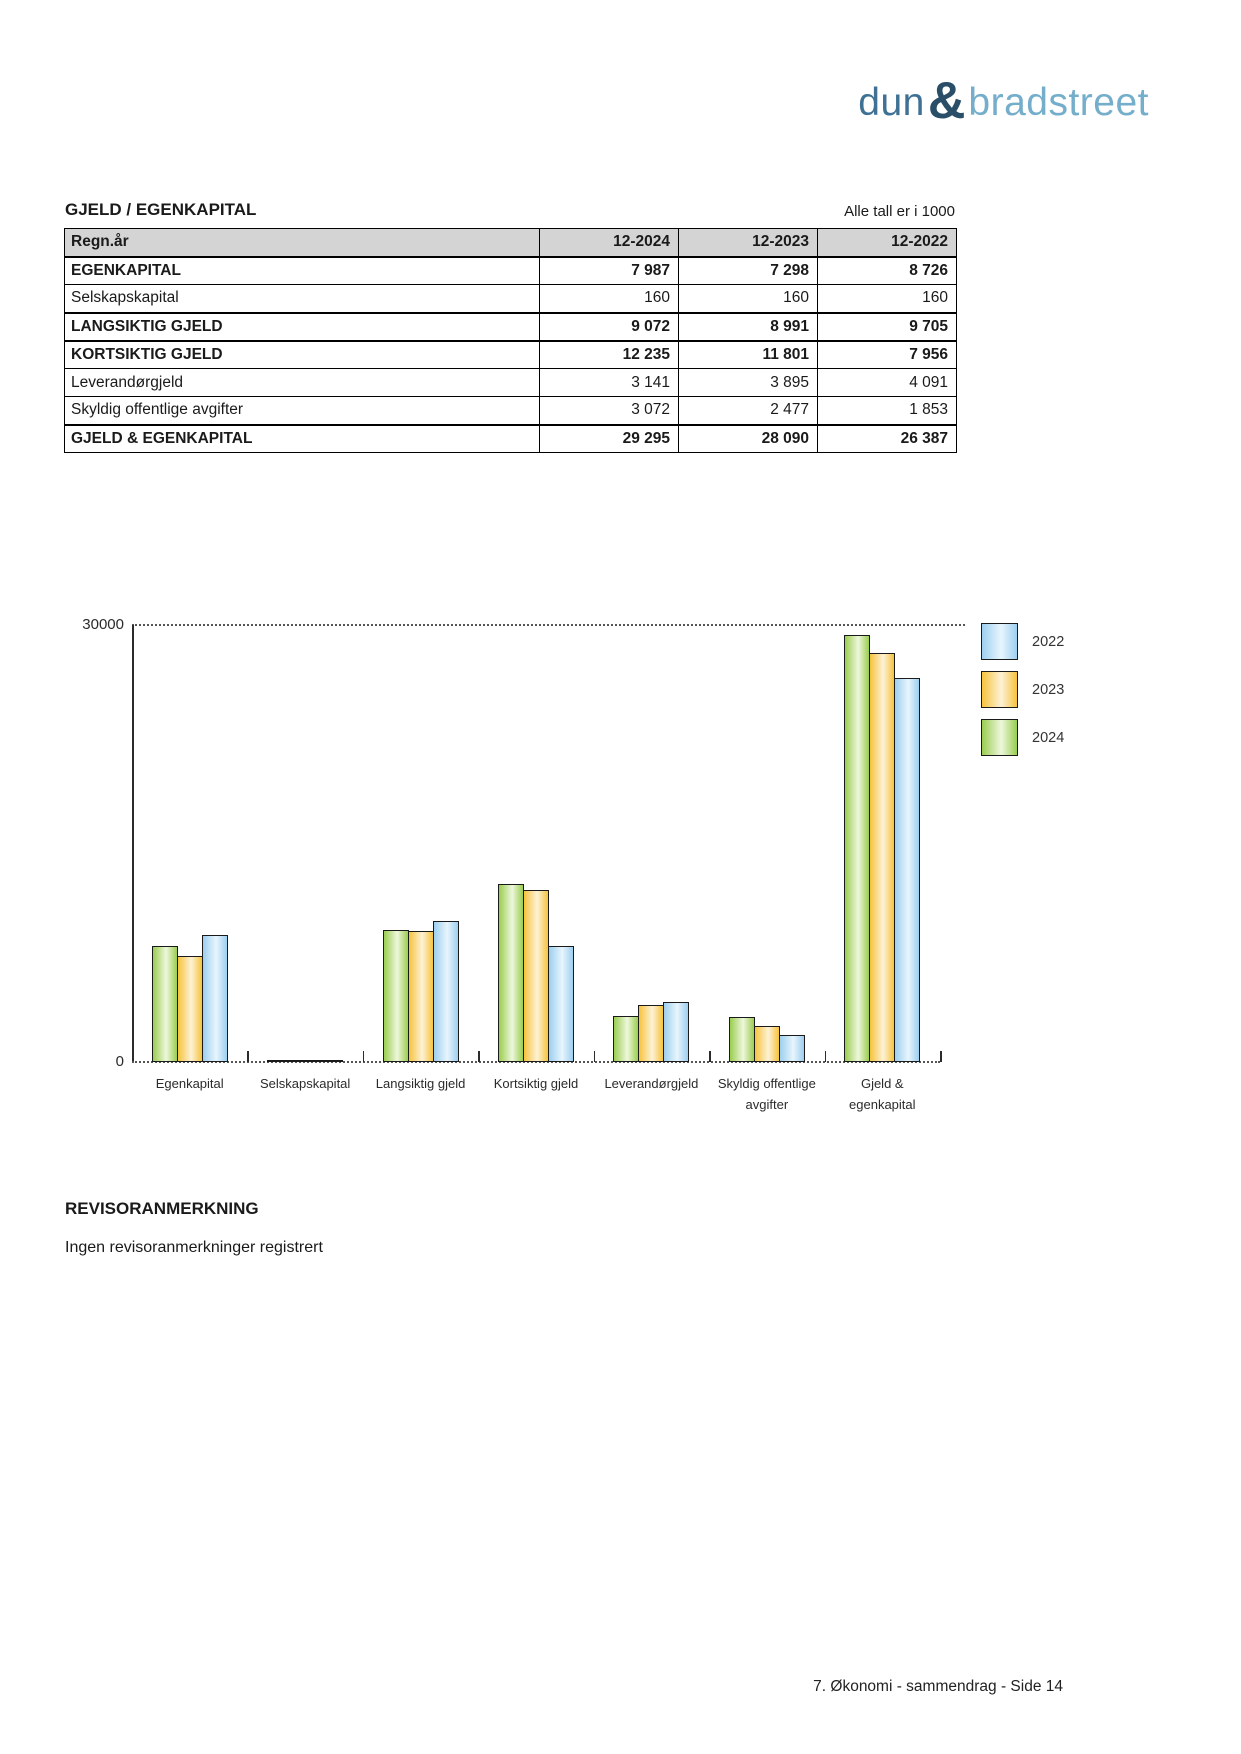 This screenshot has height=1754, width=1241. I want to click on page-footer: 7. Økonomi - sammendrag - Side 14, so click(938, 1686).